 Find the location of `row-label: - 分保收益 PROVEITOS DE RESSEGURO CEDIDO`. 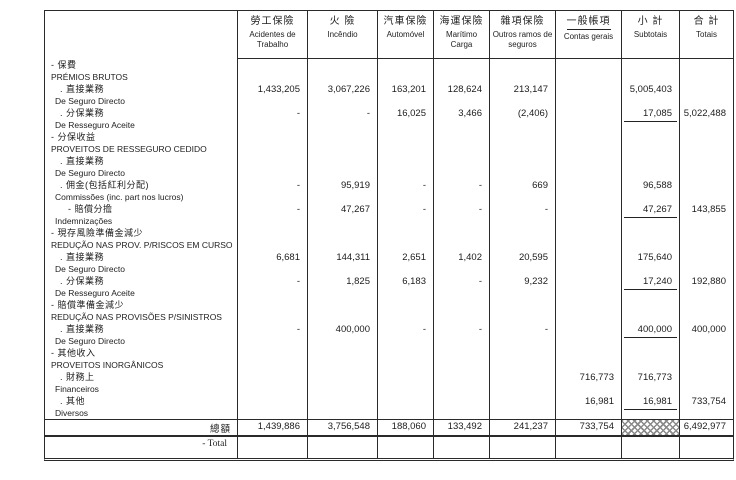

row-label: - 分保收益 PROVEITOS DE RESSEGURO CEDIDO is located at coordinates (141, 143).